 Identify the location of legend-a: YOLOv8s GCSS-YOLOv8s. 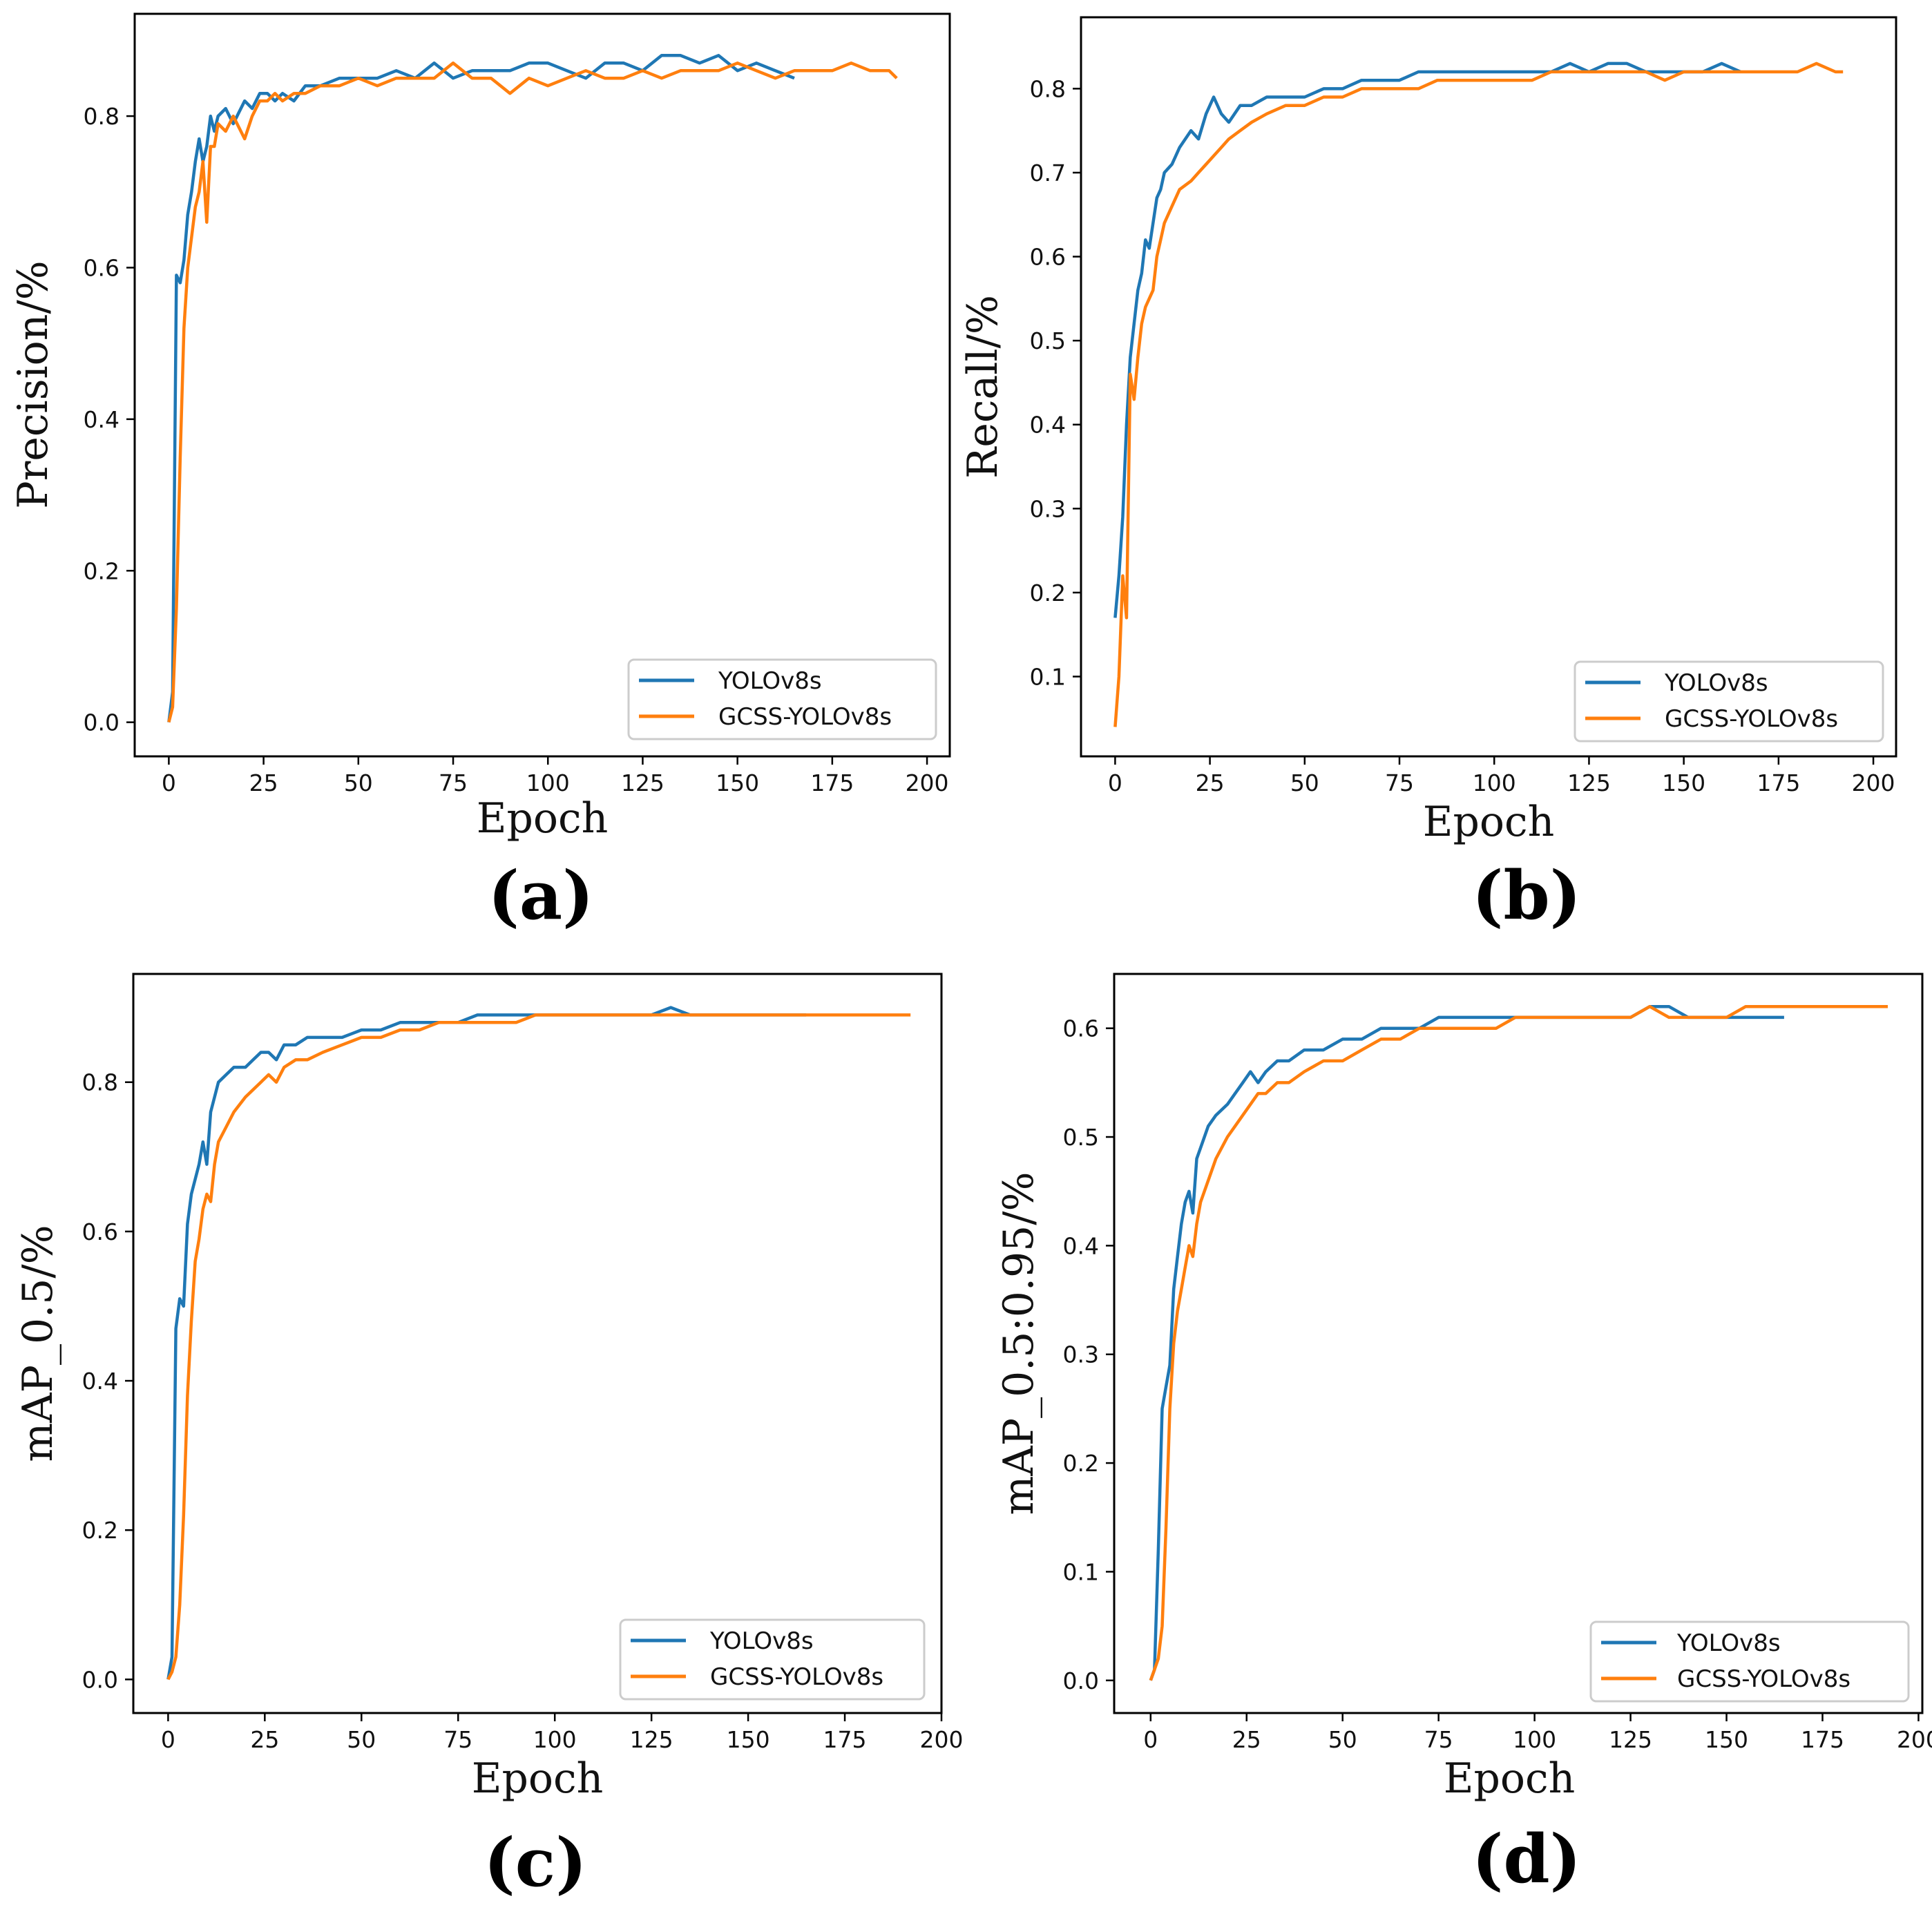
(782, 699).